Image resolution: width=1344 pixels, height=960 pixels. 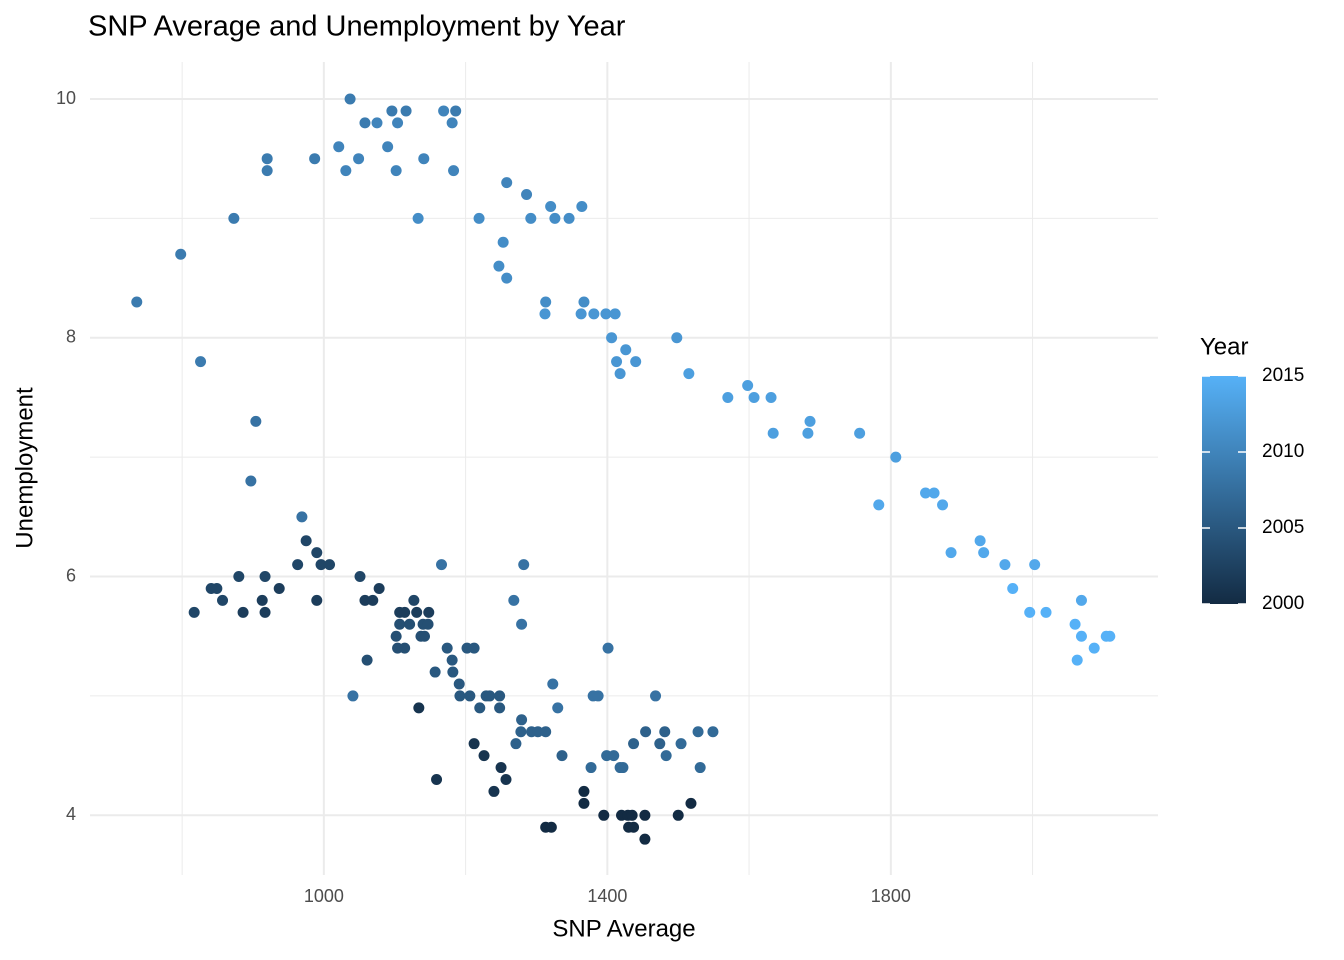 What do you see at coordinates (71, 575) in the screenshot?
I see `y-tick-label: 6` at bounding box center [71, 575].